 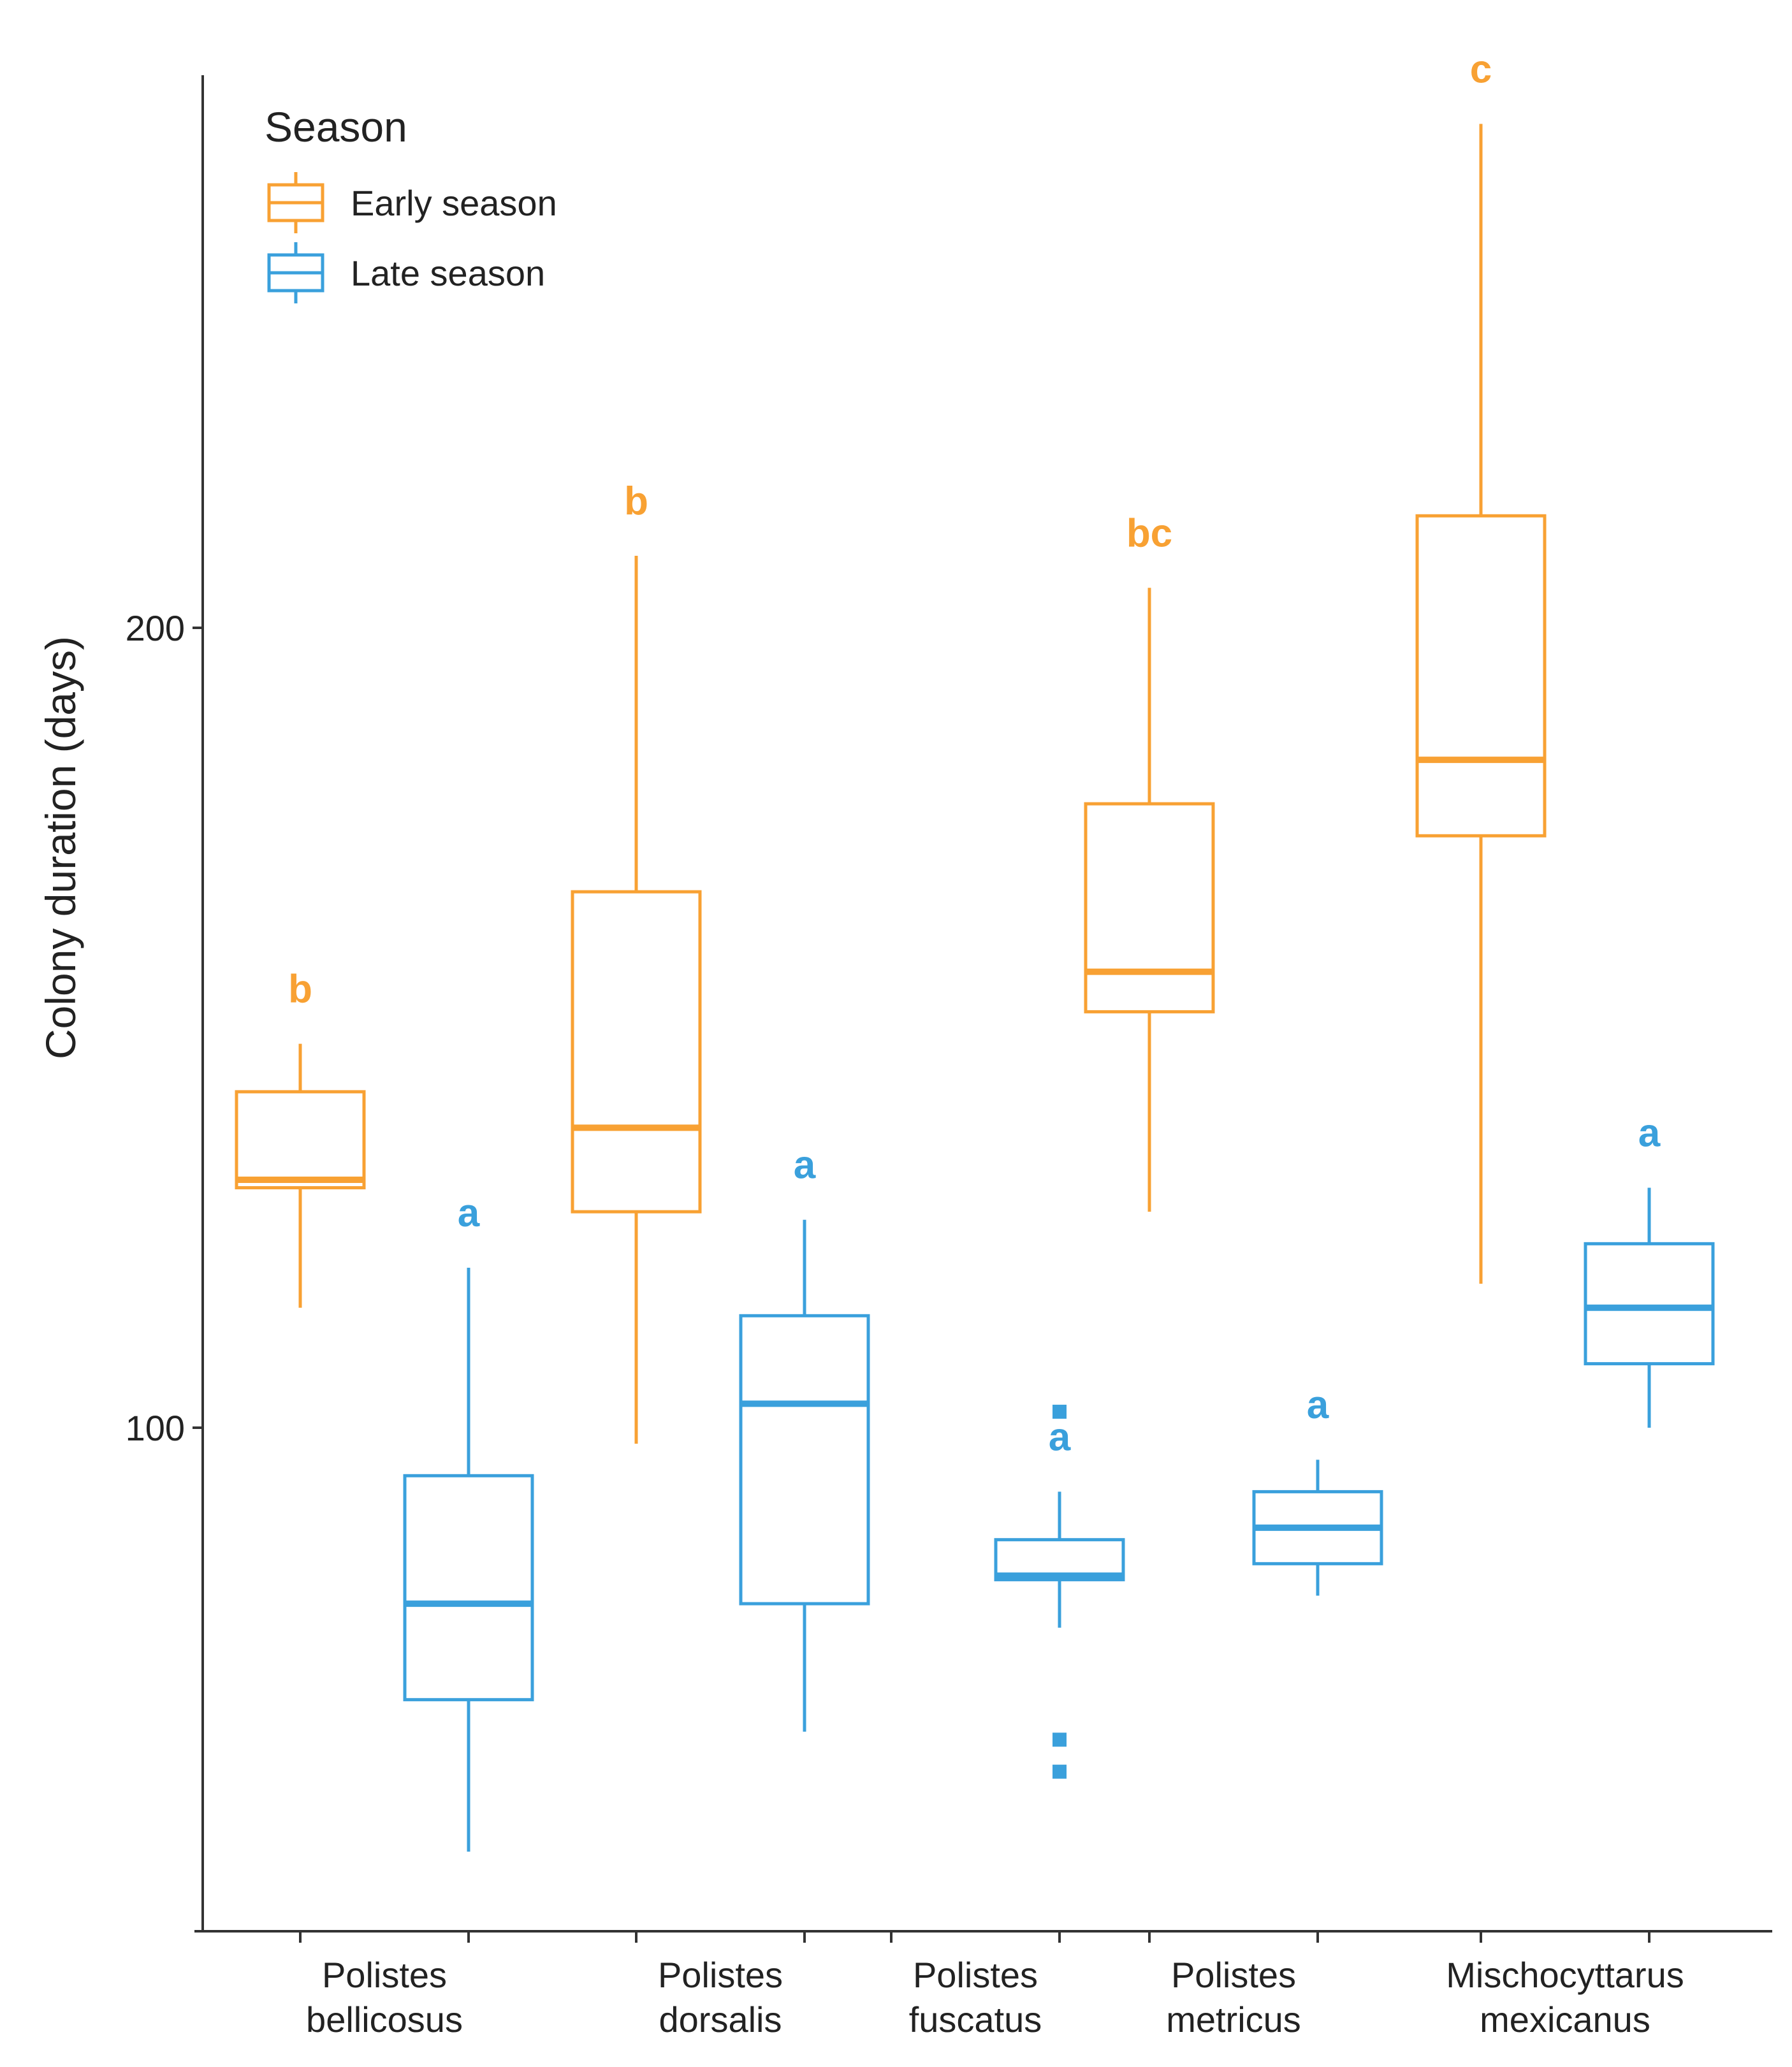 I want to click on legend-title: Season, so click(x=336, y=126).